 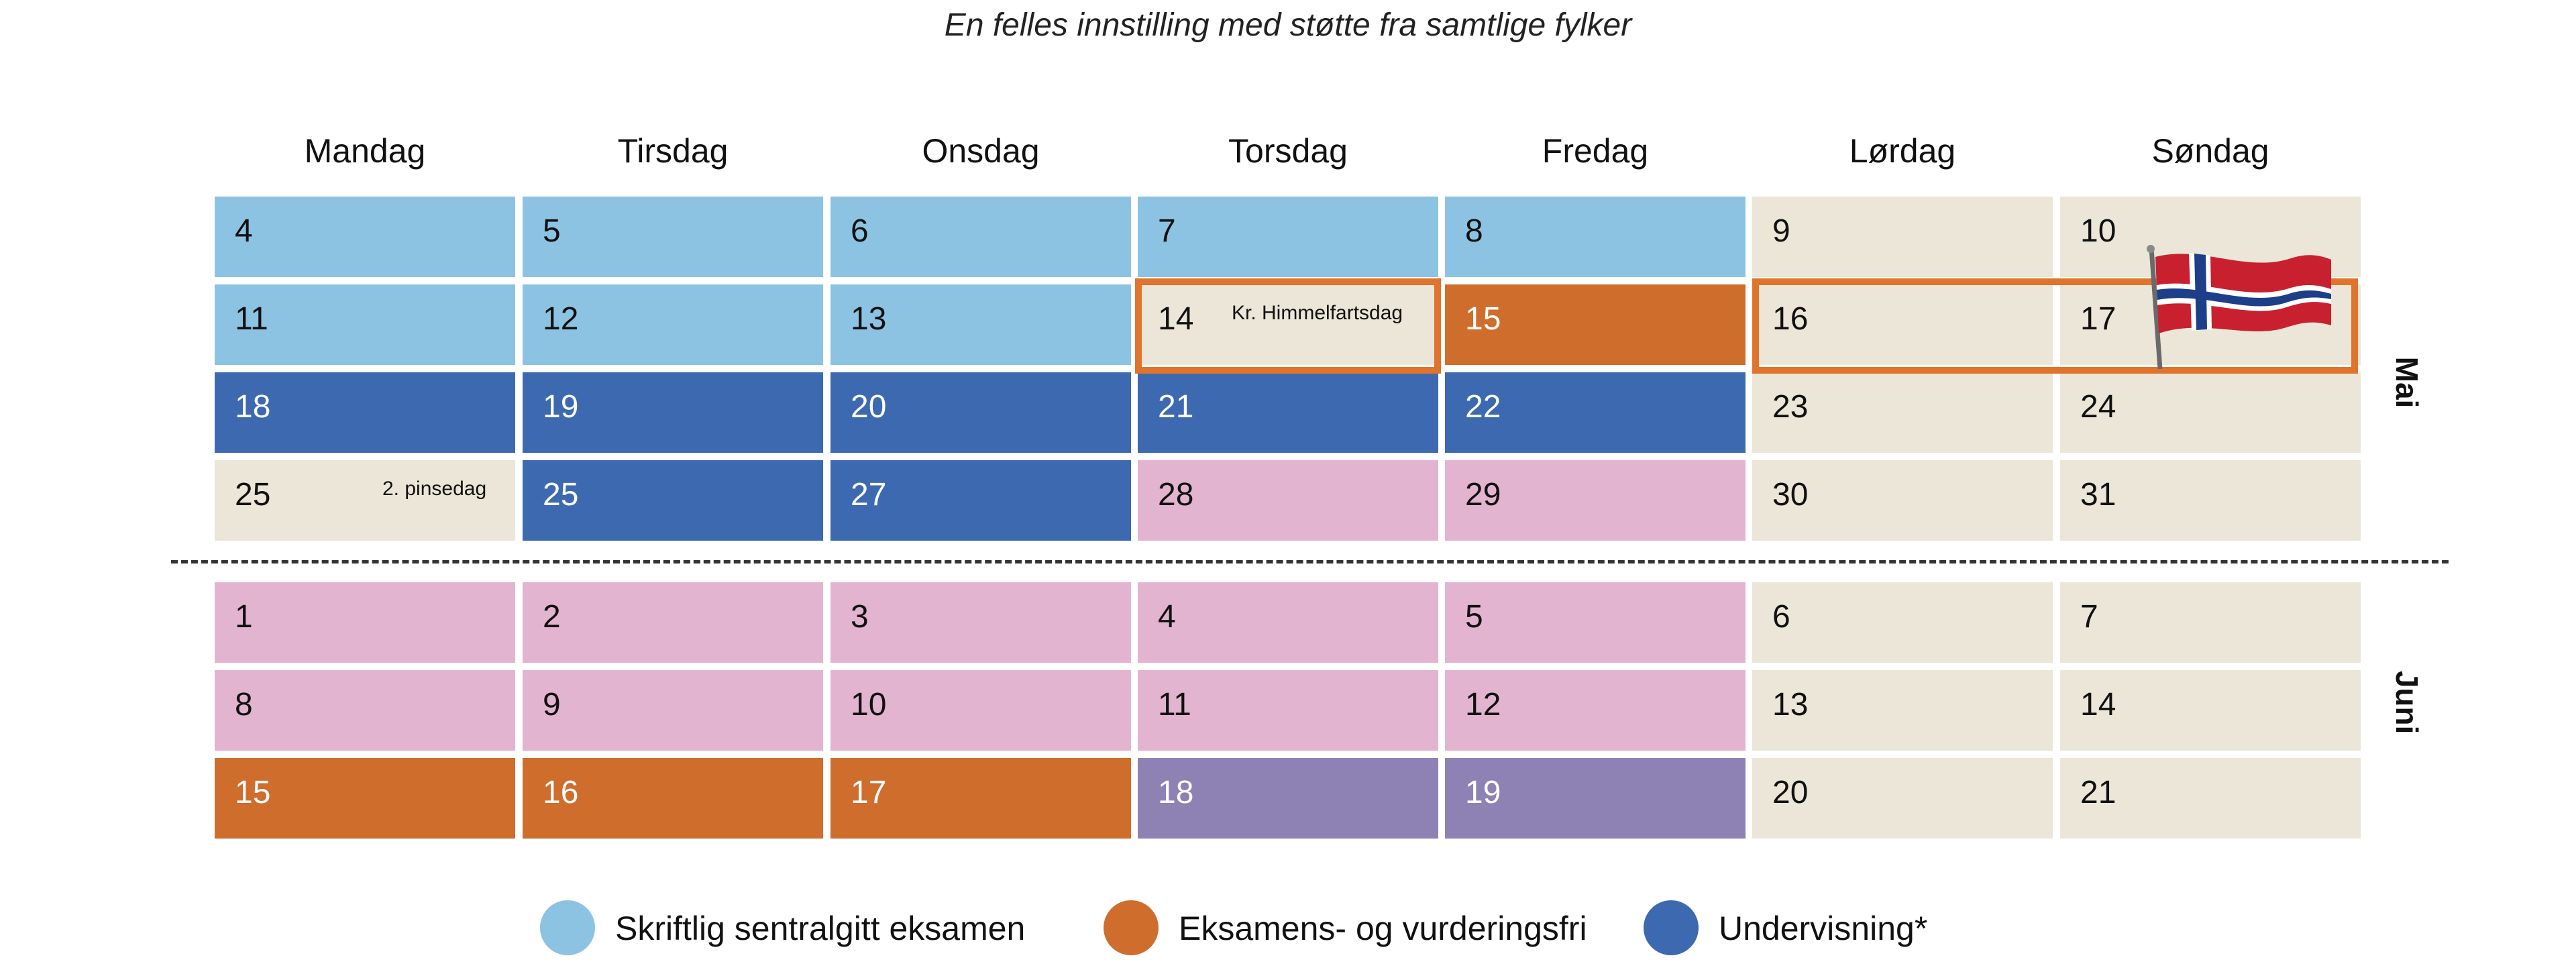 I want to click on holiday-note: 2. pinsedag, so click(x=434, y=489).